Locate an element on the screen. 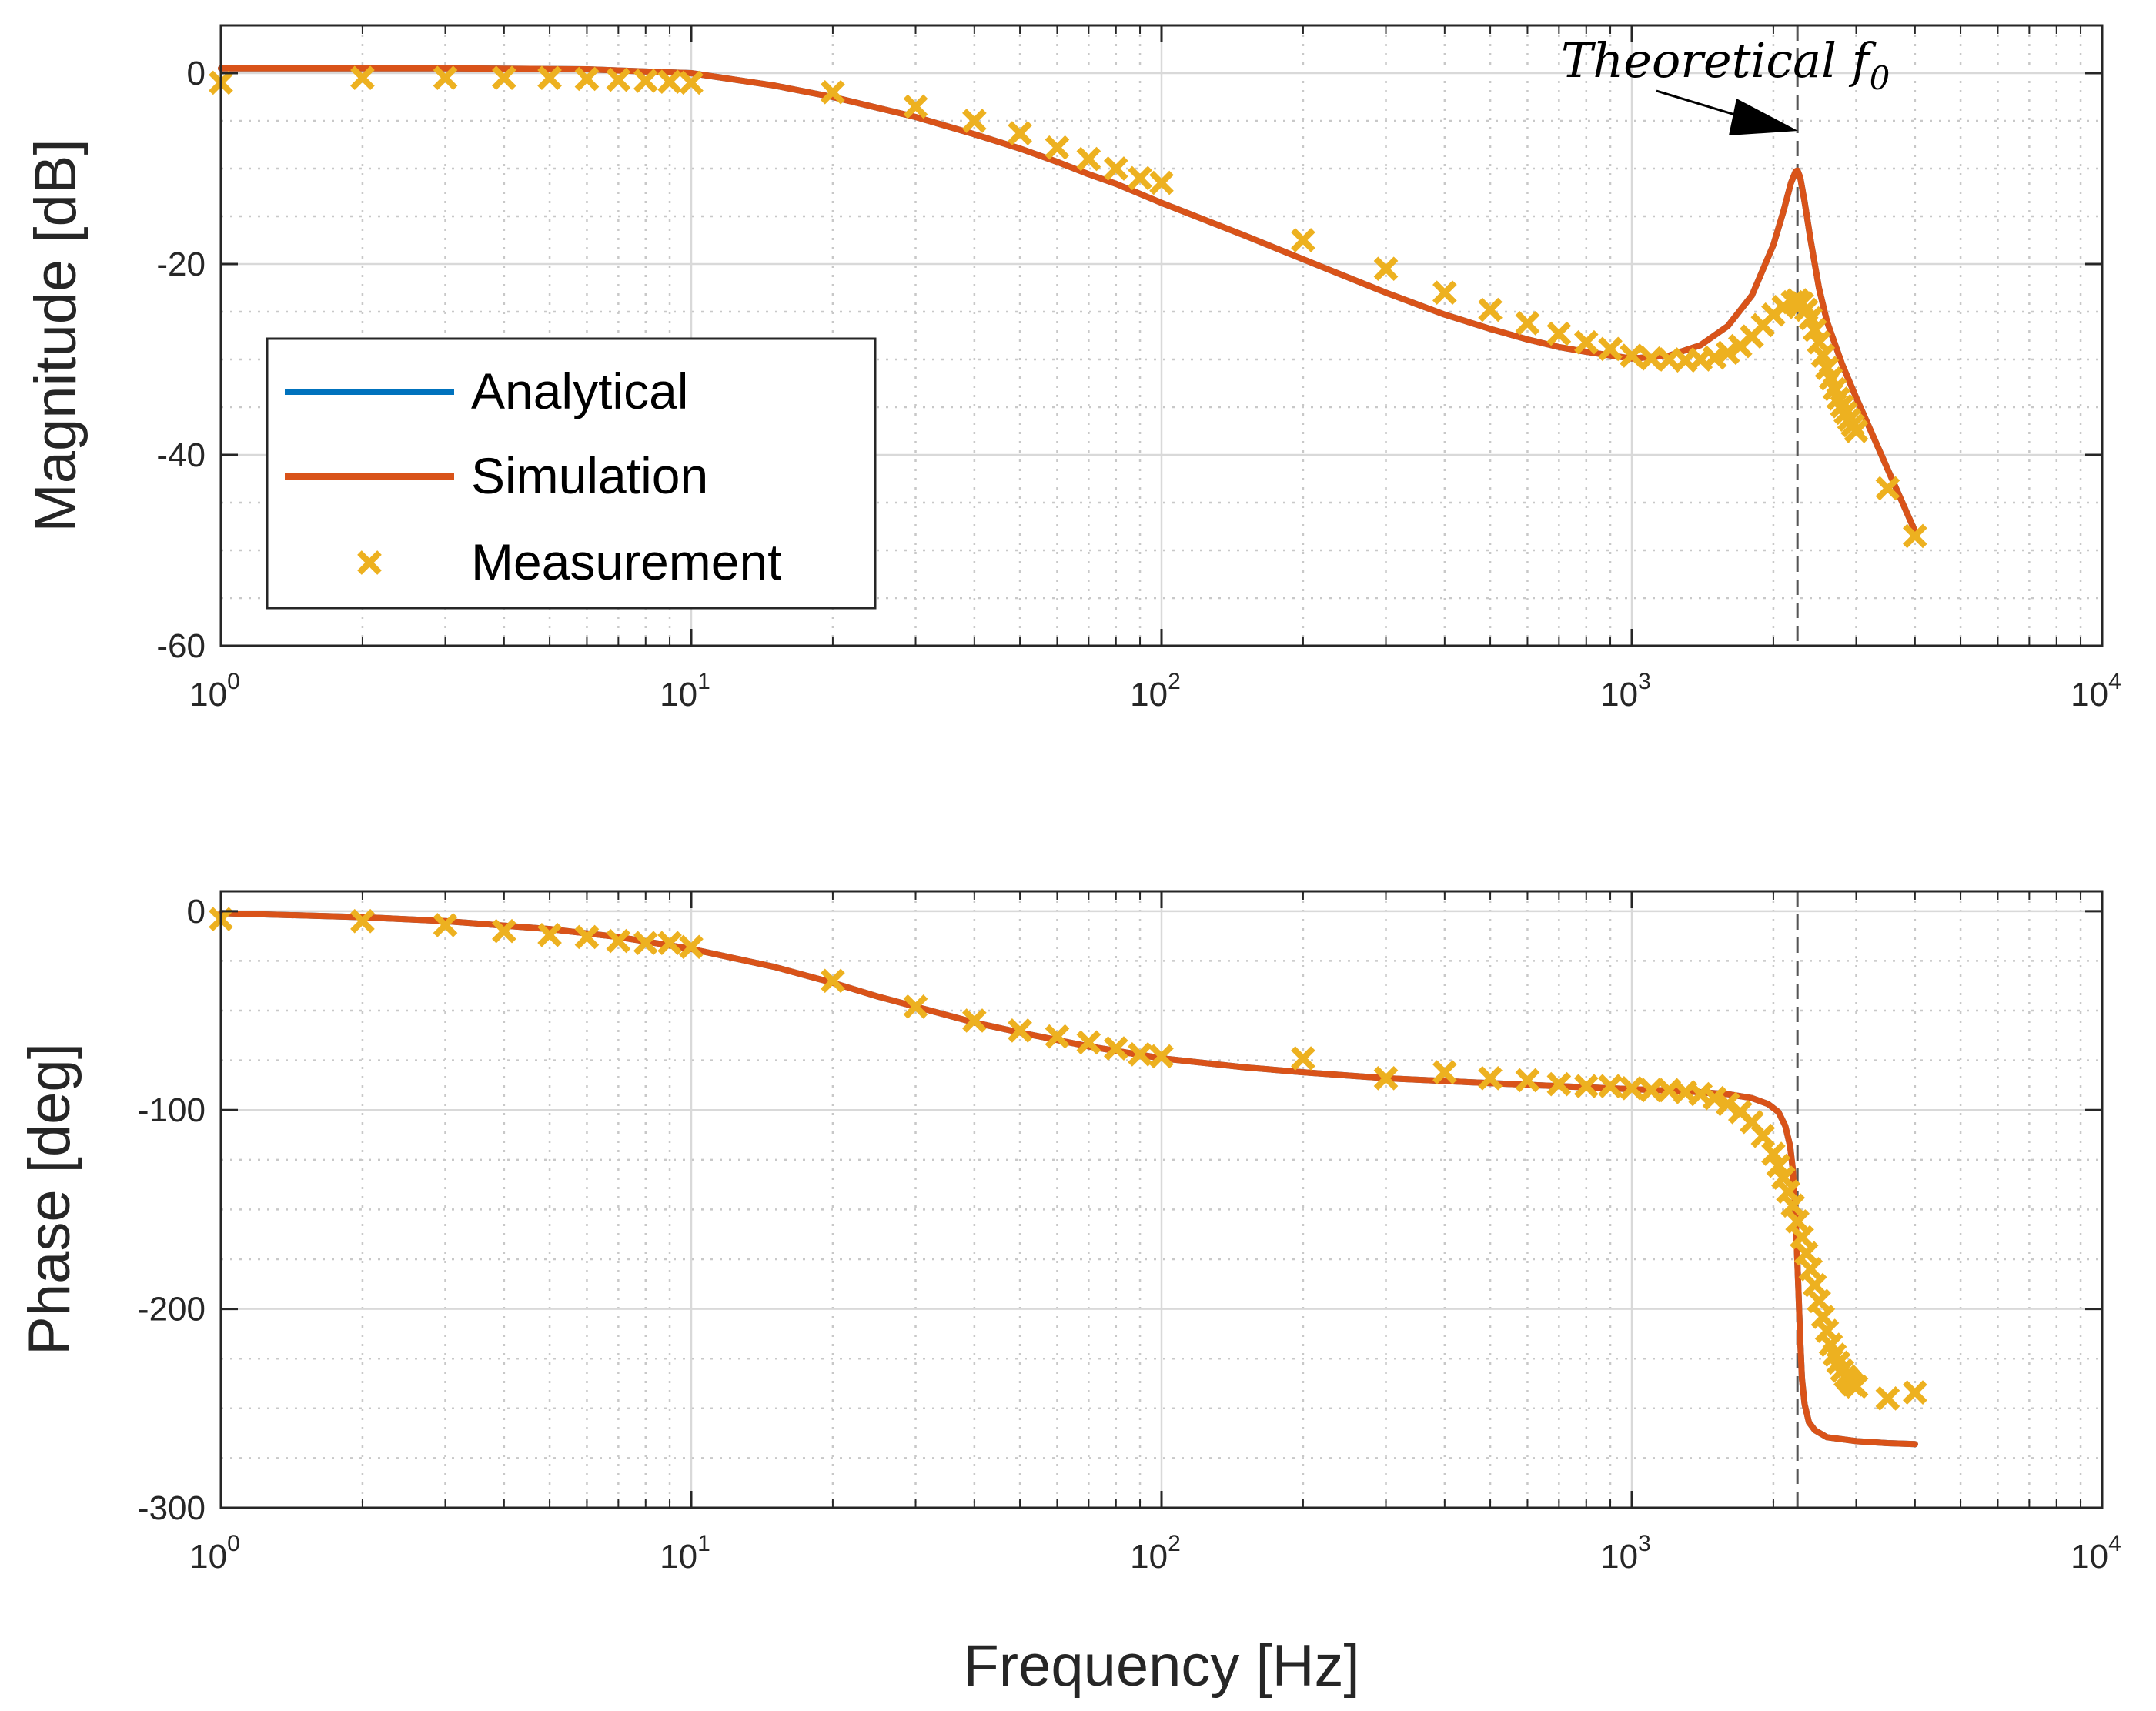 The height and width of the screenshot is (1711, 2156). magnitude-x-tick-labels: 10⁰ 10¹ 10² 10³ 10⁴ is located at coordinates (1155, 691).